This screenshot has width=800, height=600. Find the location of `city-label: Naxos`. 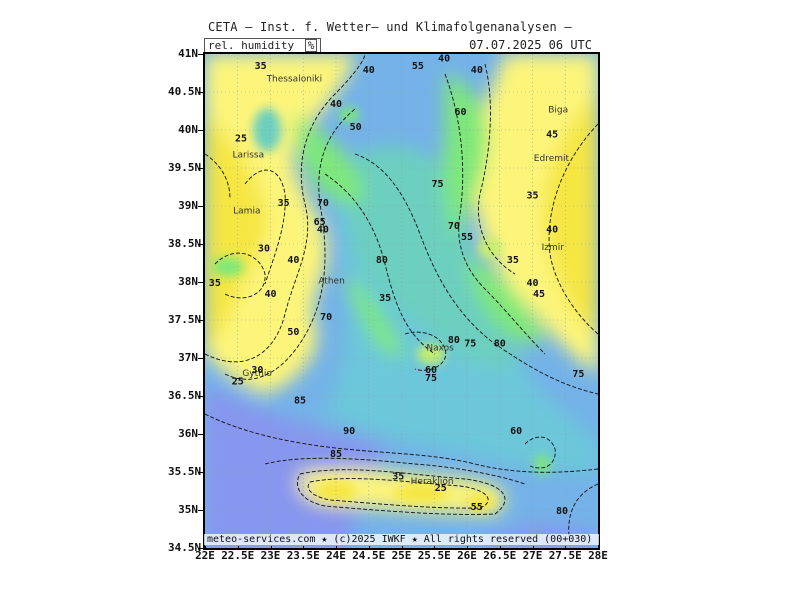

city-label: Naxos is located at coordinates (440, 348).